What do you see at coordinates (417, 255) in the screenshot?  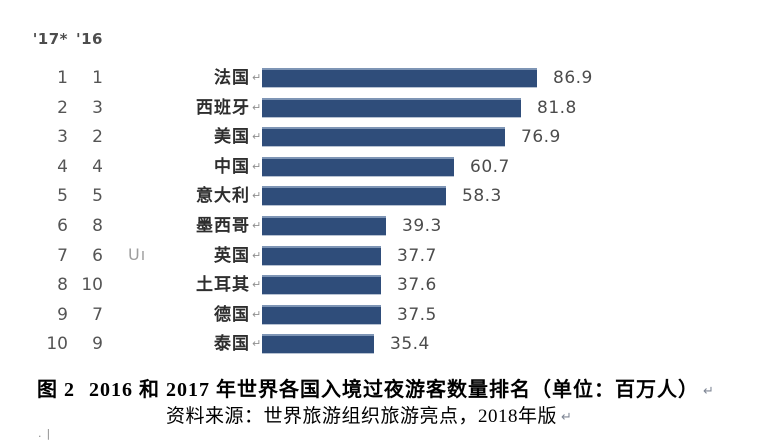 I see `value-label: 37.7` at bounding box center [417, 255].